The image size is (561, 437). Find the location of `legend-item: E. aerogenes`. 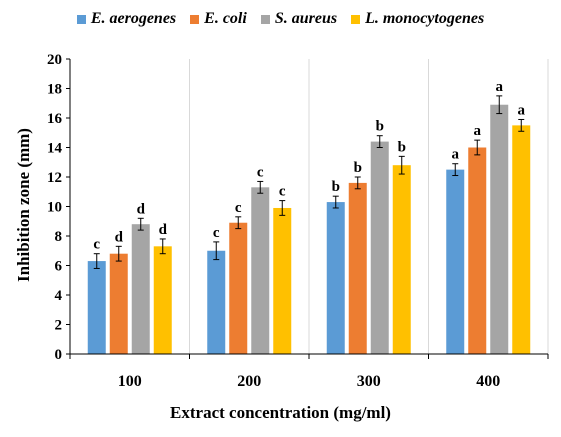

legend-item: E. aerogenes is located at coordinates (126, 19).